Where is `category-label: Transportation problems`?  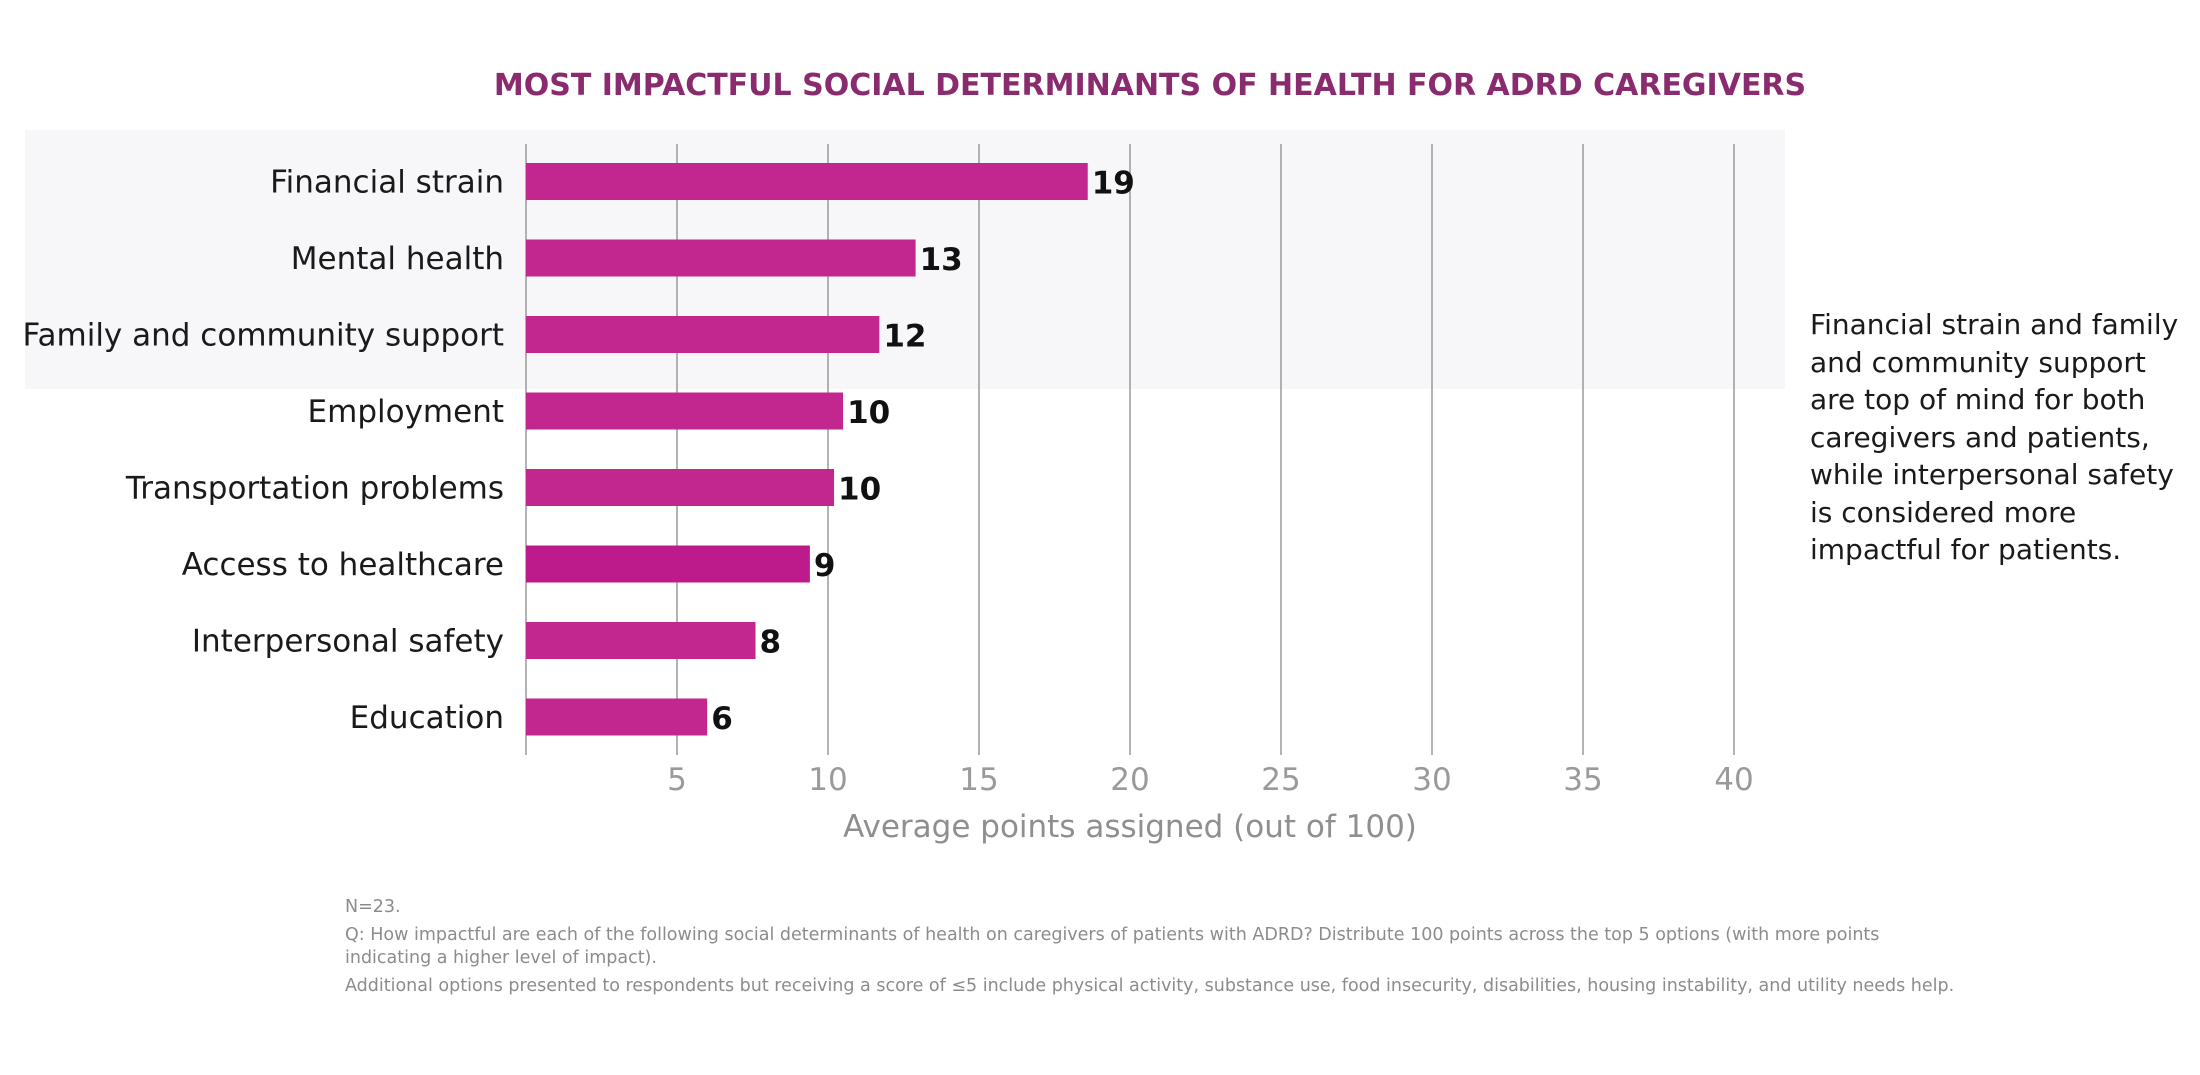
category-label: Transportation problems is located at coordinates (314, 489).